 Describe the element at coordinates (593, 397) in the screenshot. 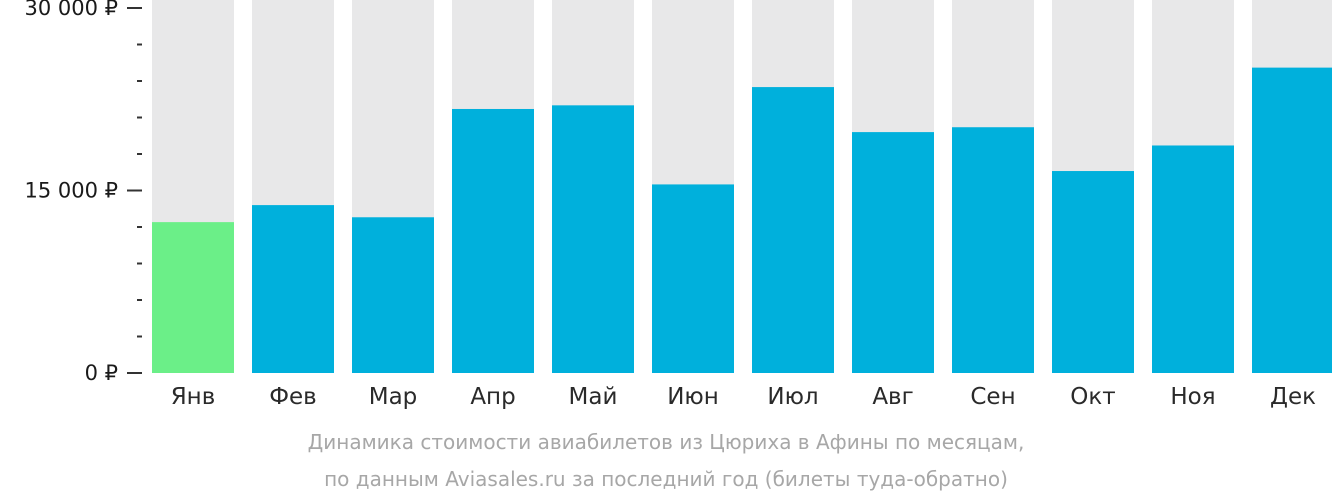

I see `x-tick-label: Май` at that location.